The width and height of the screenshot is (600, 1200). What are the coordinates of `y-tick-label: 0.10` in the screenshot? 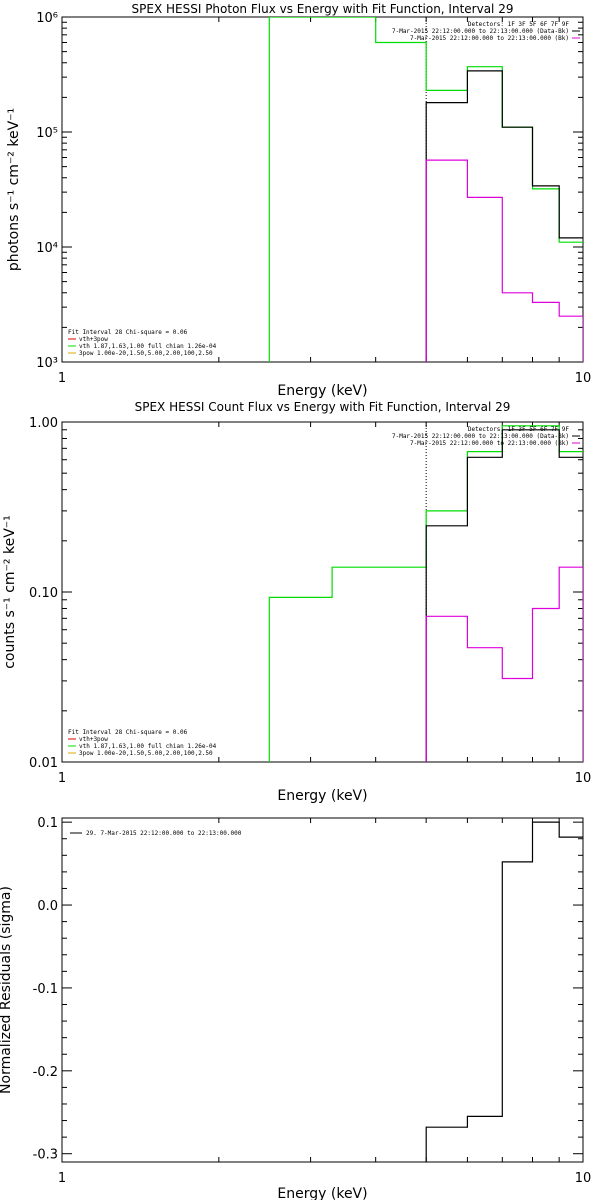 It's located at (43, 593).